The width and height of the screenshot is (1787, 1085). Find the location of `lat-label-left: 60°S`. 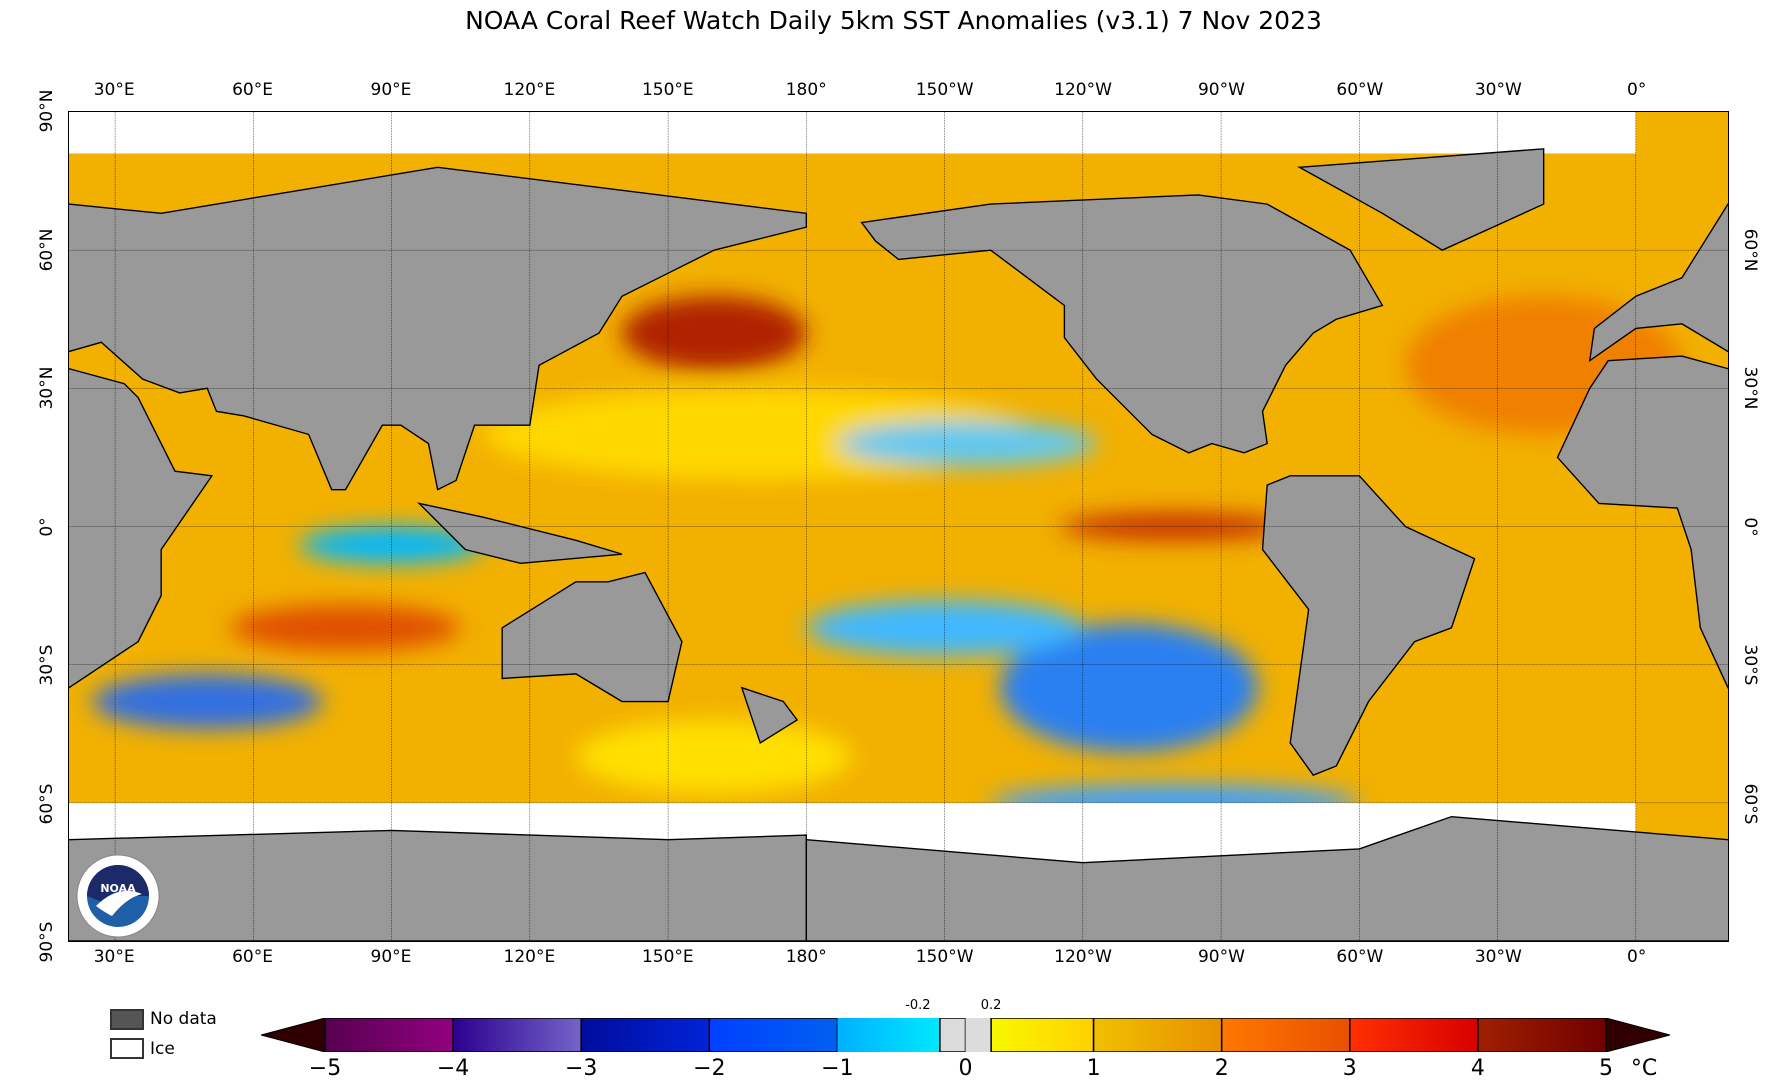

lat-label-left: 60°S is located at coordinates (47, 803).